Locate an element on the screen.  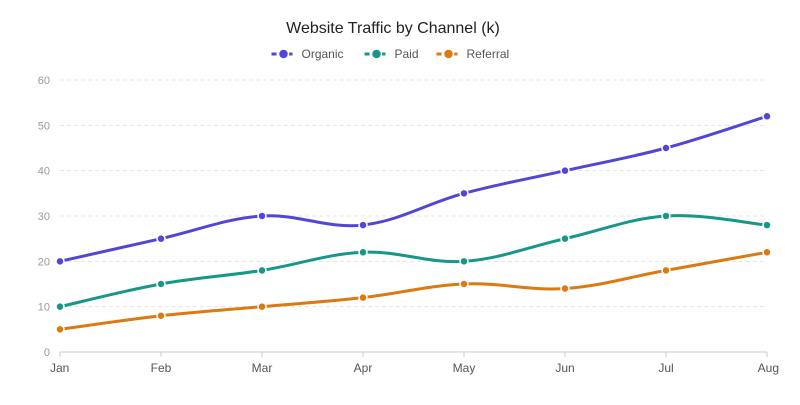
legend-label: Paid is located at coordinates (407, 54).